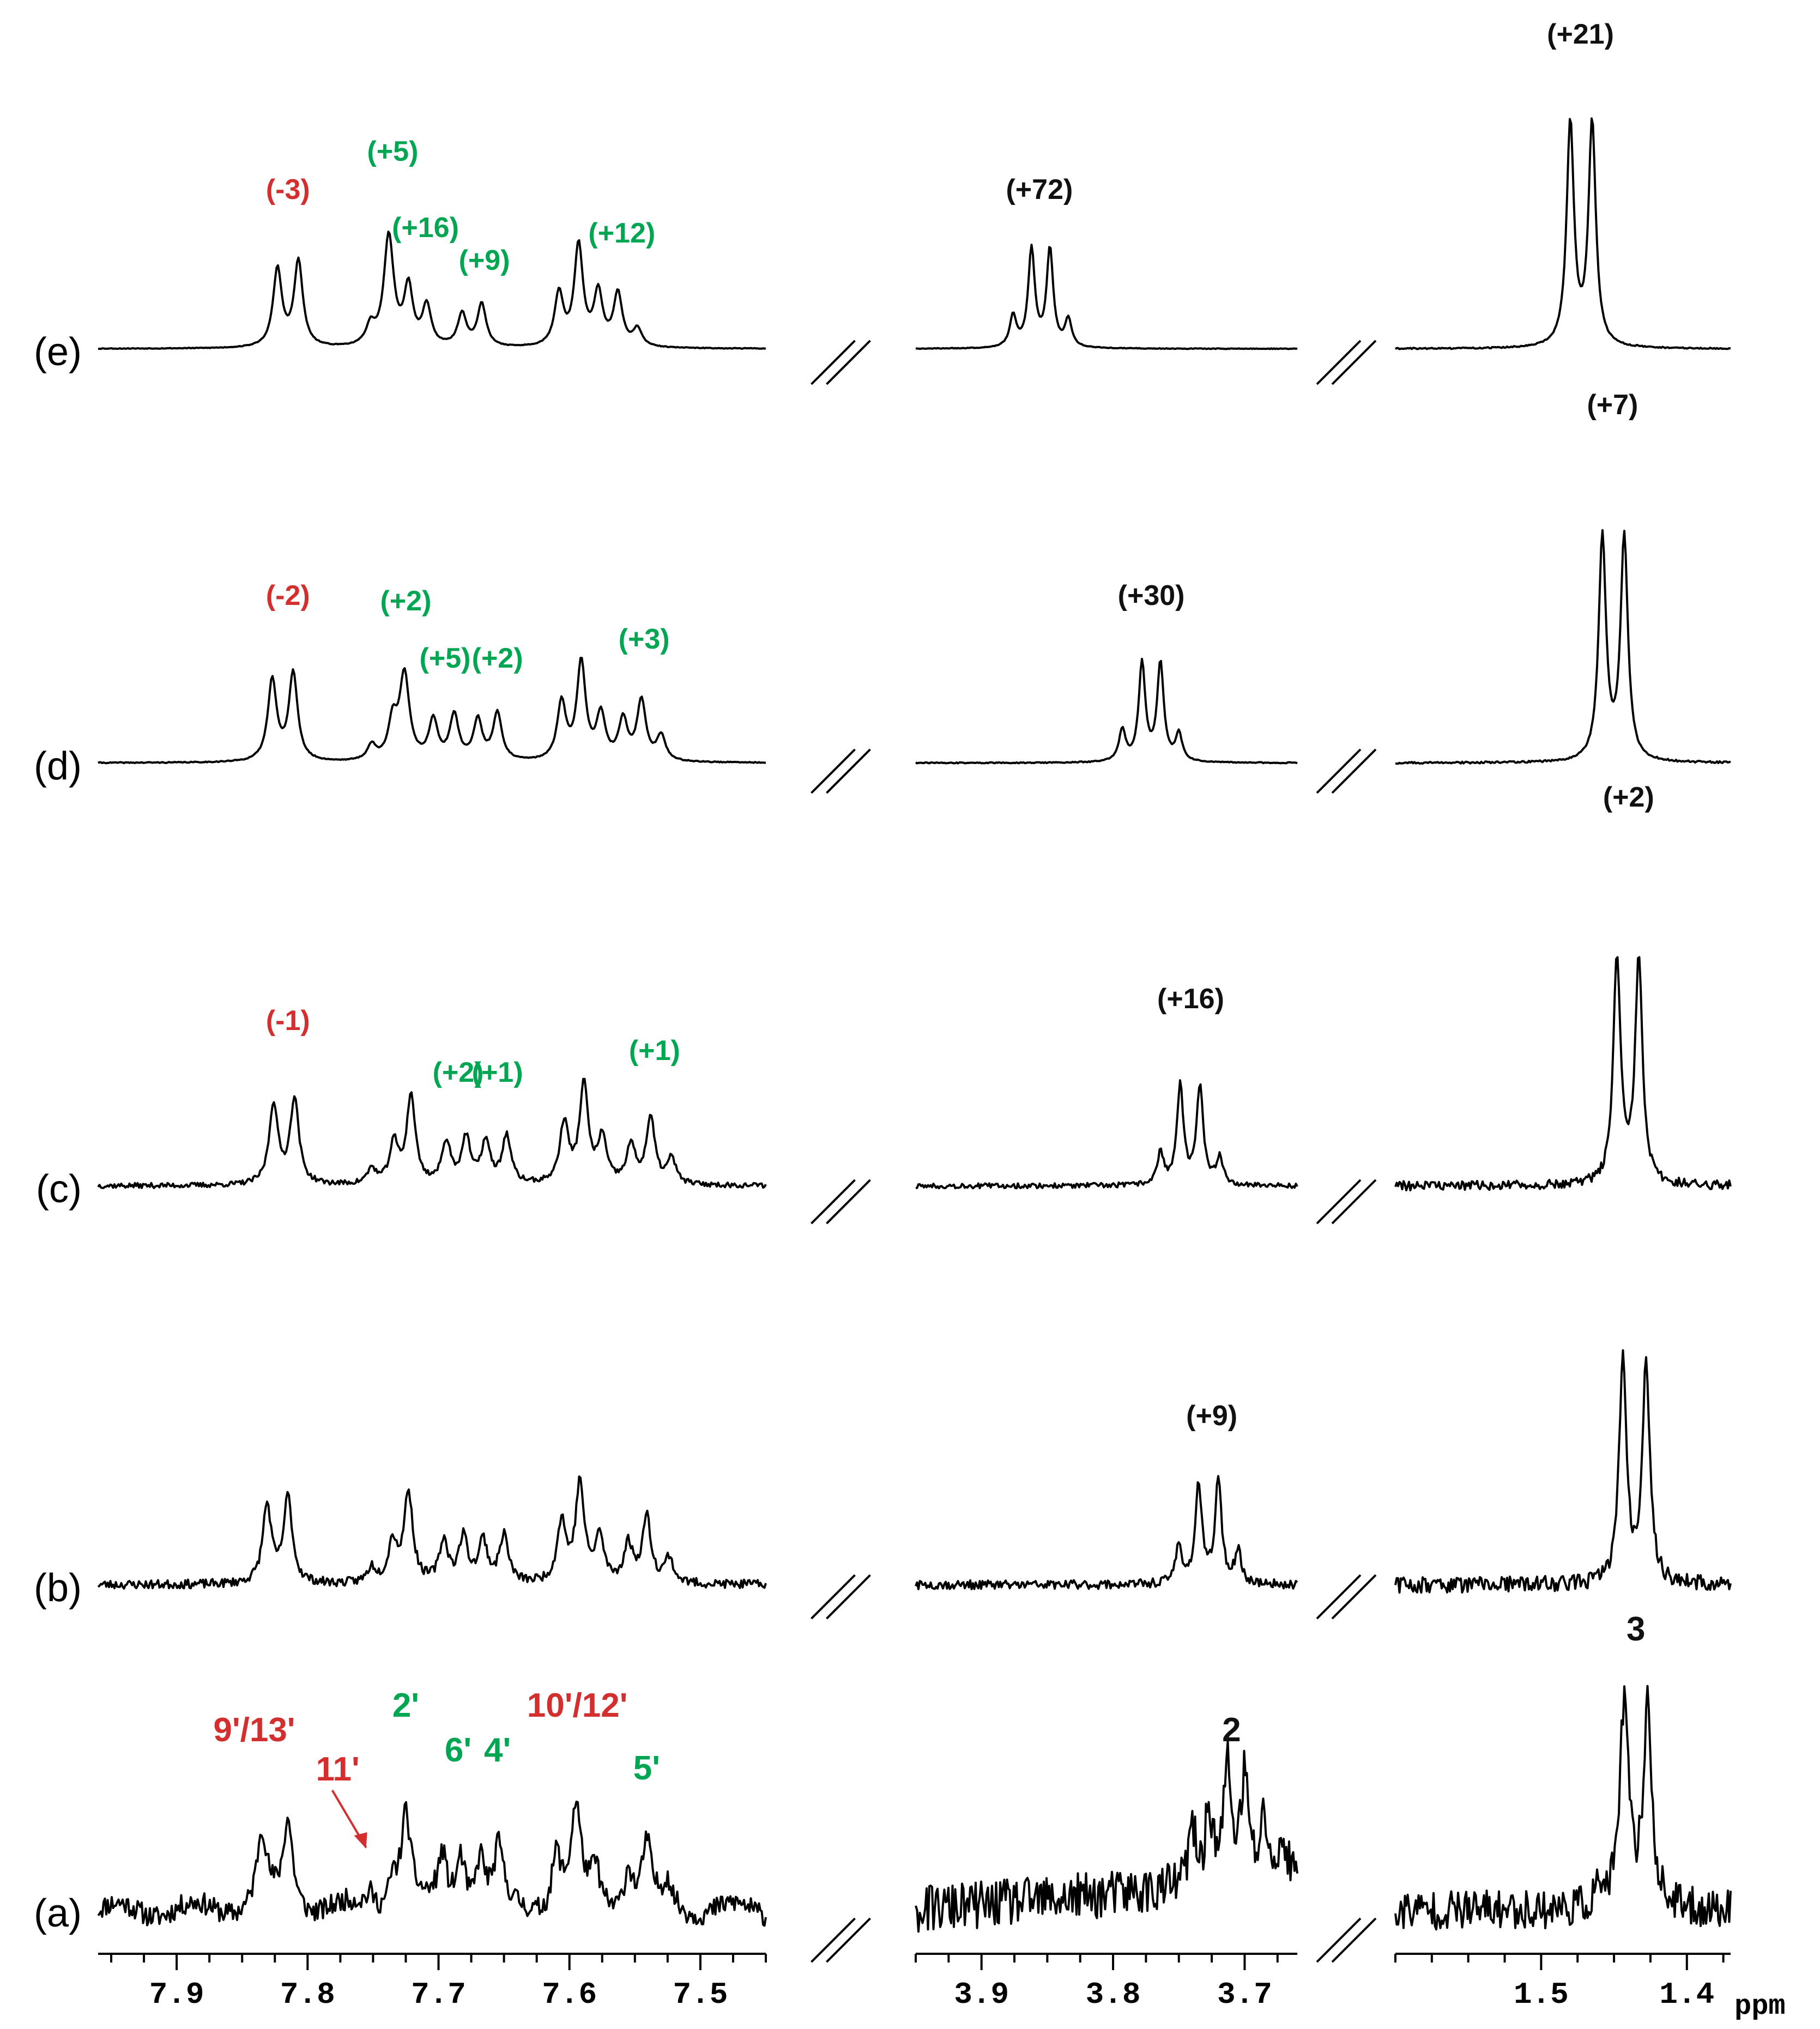 Image resolution: width=1820 pixels, height=2029 pixels. I want to click on shift-annotation: (+21), so click(1580, 35).